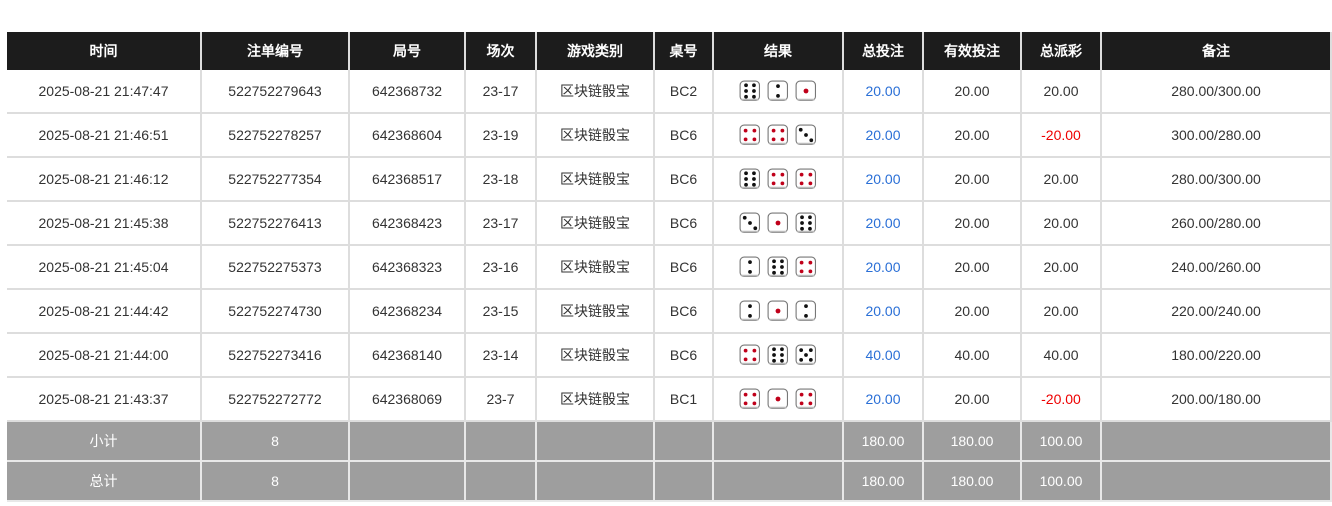 This screenshot has width=1332, height=506. Describe the element at coordinates (1061, 51) in the screenshot. I see `column-header: 总派彩` at that location.